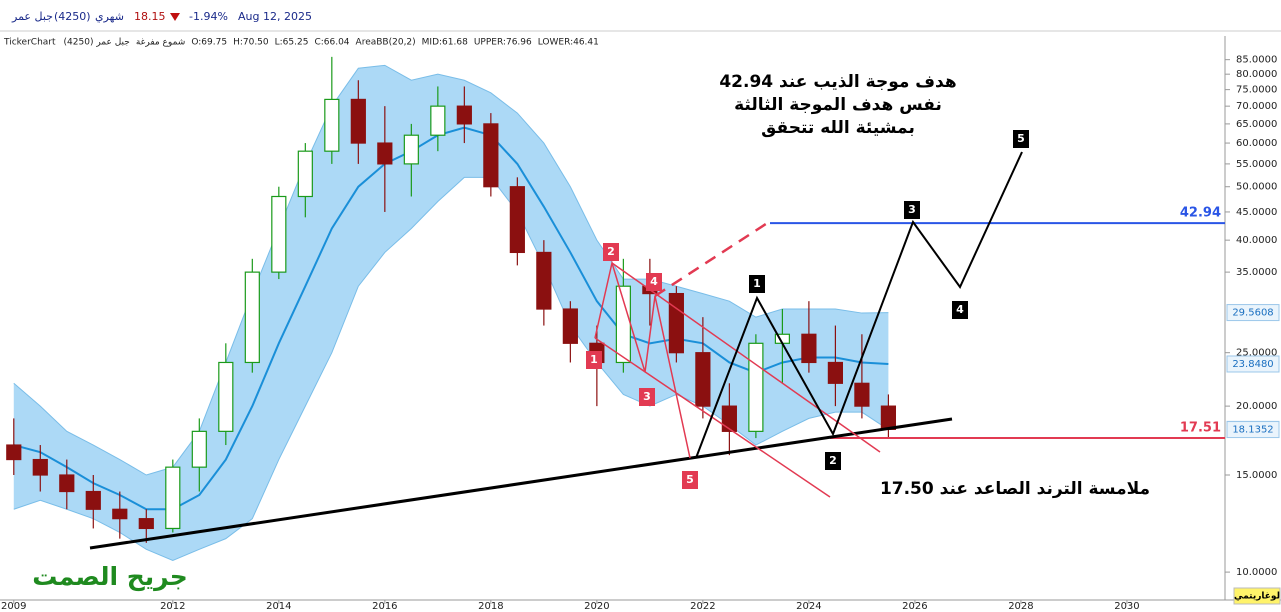  What do you see at coordinates (1256, 212) in the screenshot?
I see `y-tick-label: 45.0000` at bounding box center [1256, 212].